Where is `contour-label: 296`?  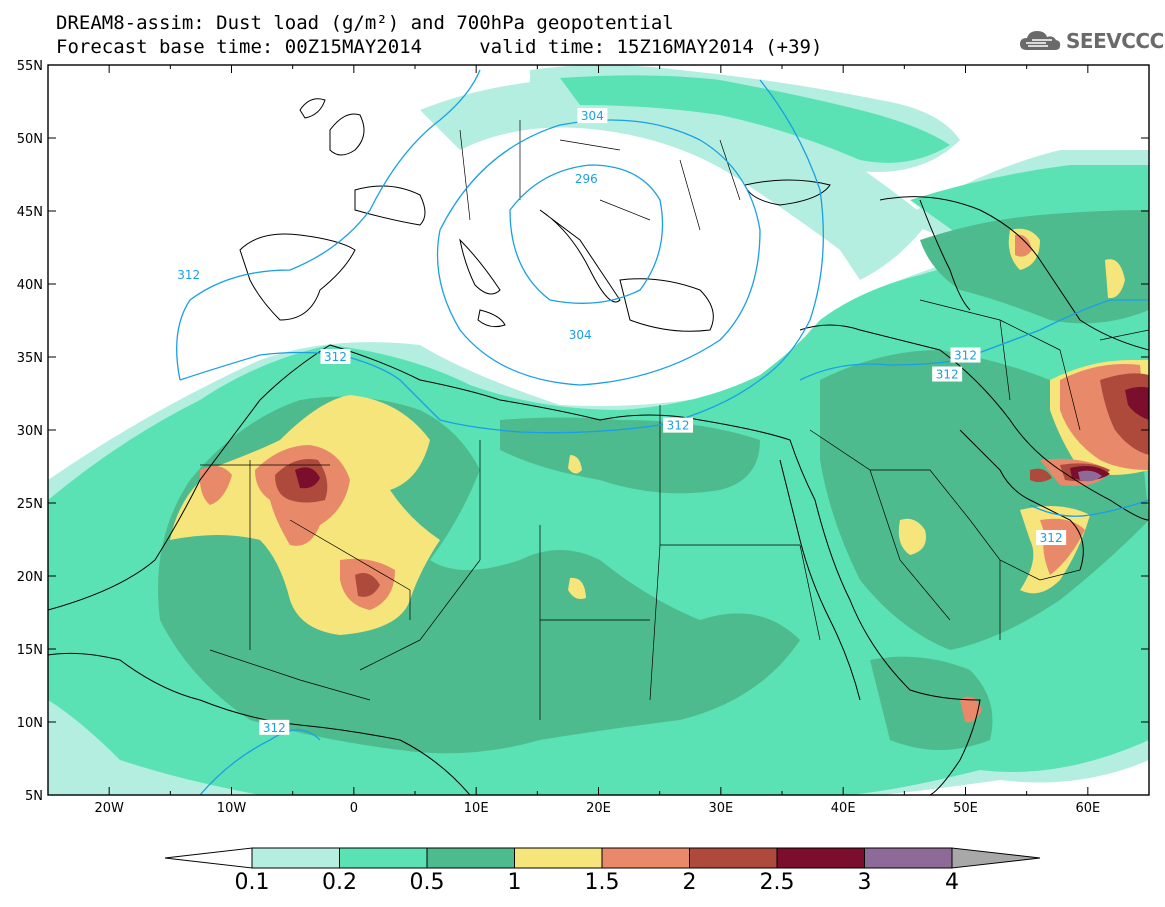
contour-label: 296 is located at coordinates (586, 178).